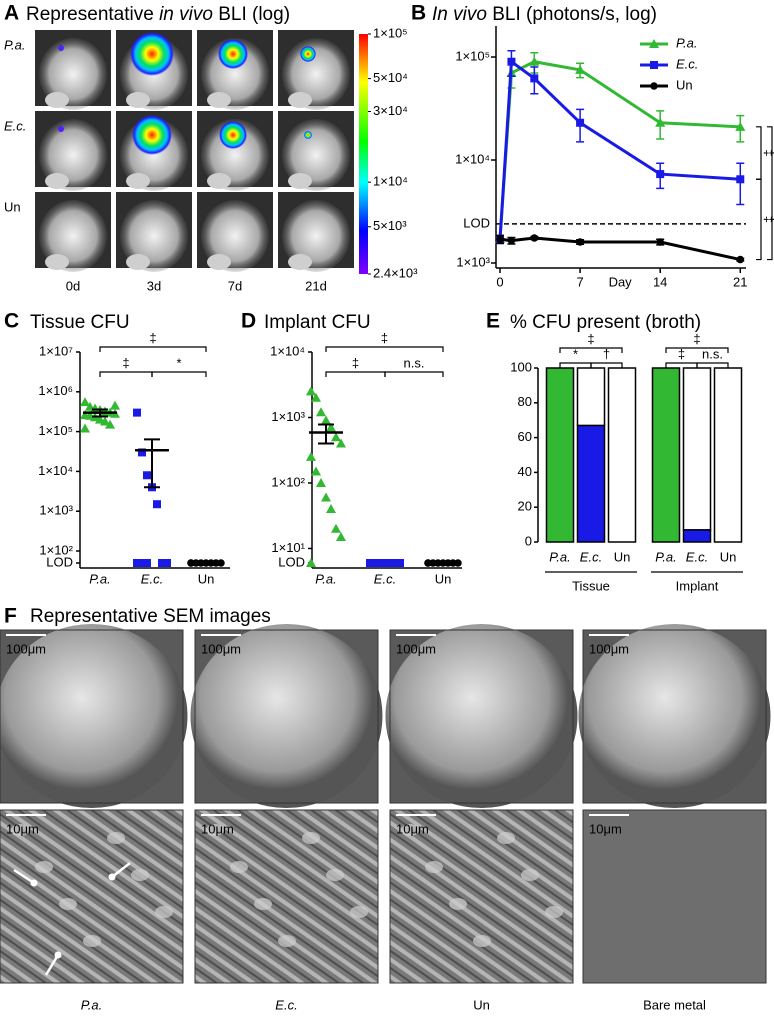 Image resolution: width=774 pixels, height=1021 pixels. I want to click on column-label: 3d, so click(154, 285).